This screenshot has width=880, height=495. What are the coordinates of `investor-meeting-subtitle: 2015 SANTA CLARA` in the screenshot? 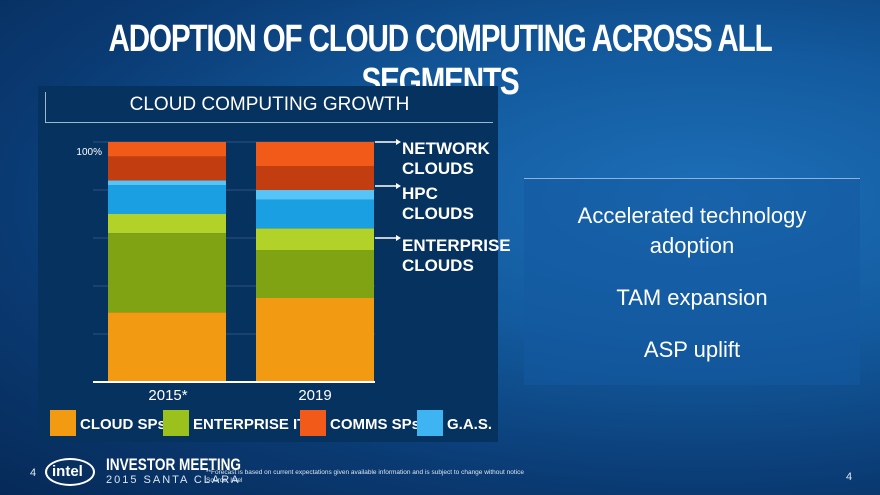 It's located at (173, 480).